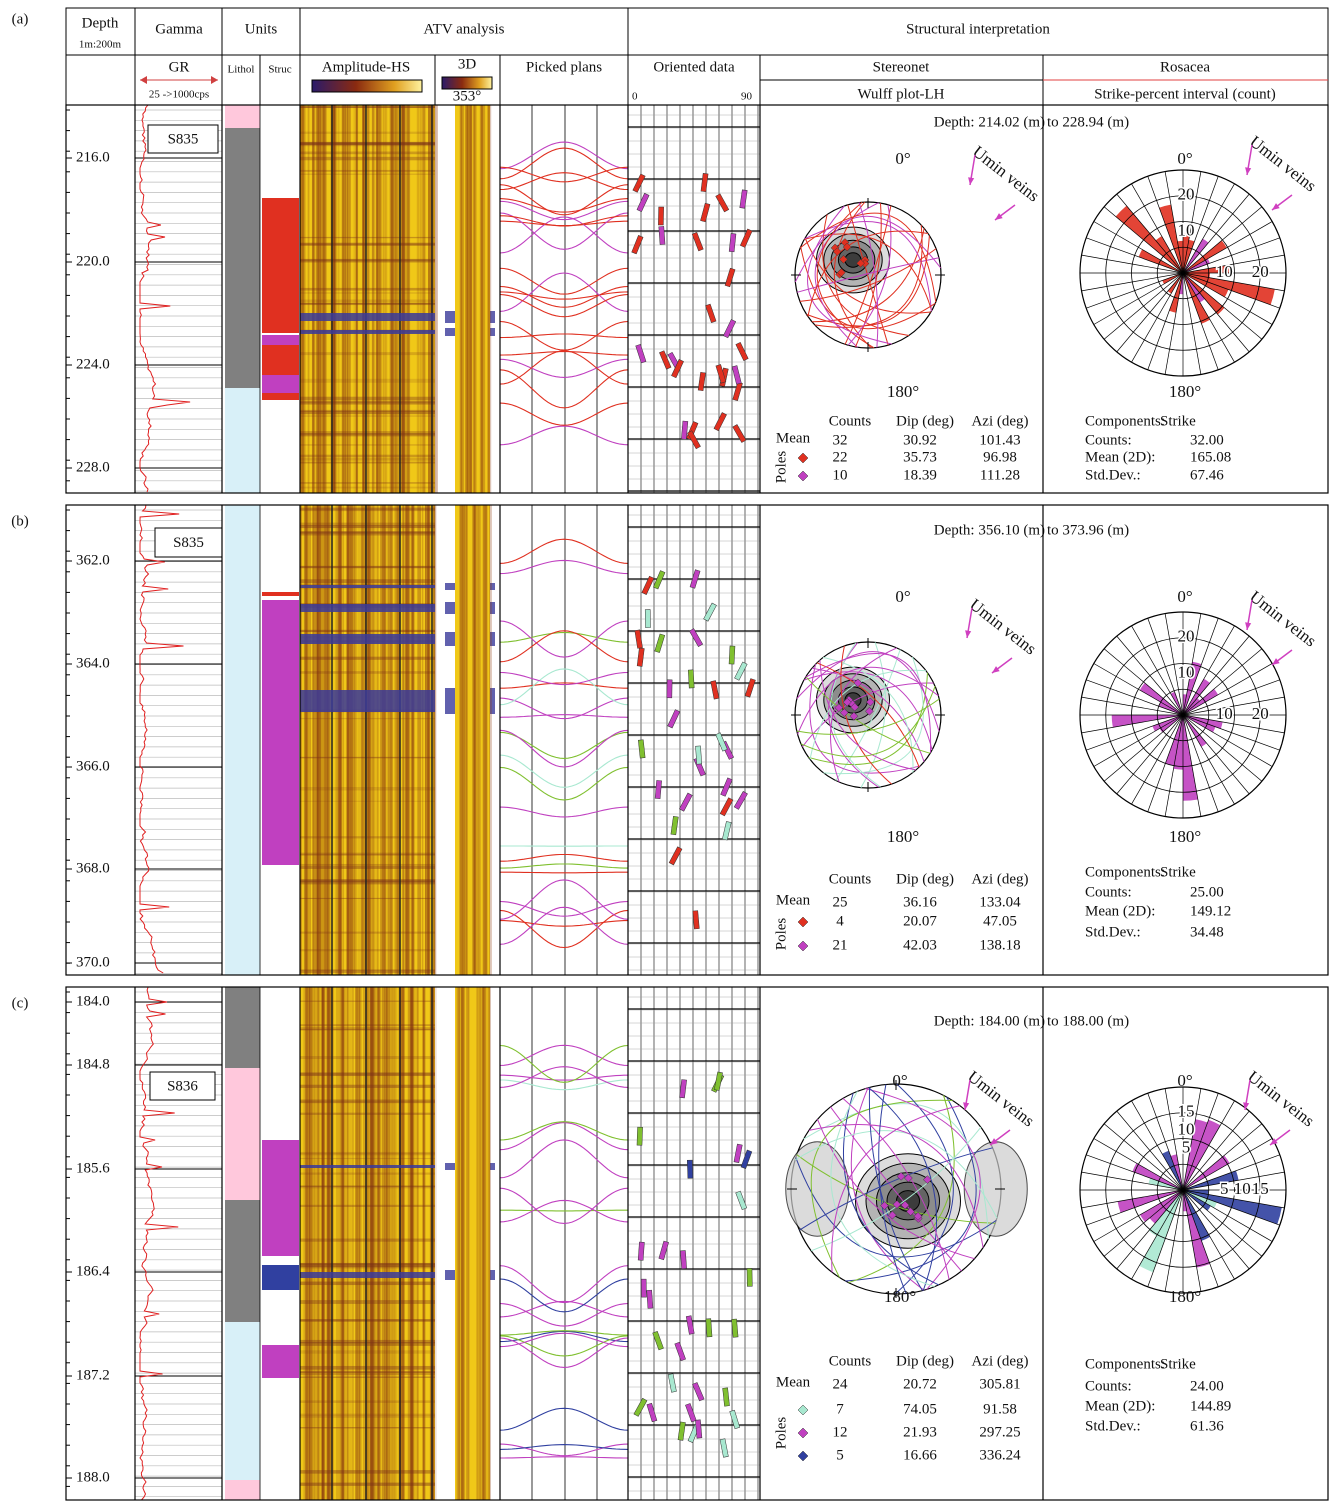  Describe the element at coordinates (1003, 627) in the screenshot. I see `veins-label: Umin veins` at that location.